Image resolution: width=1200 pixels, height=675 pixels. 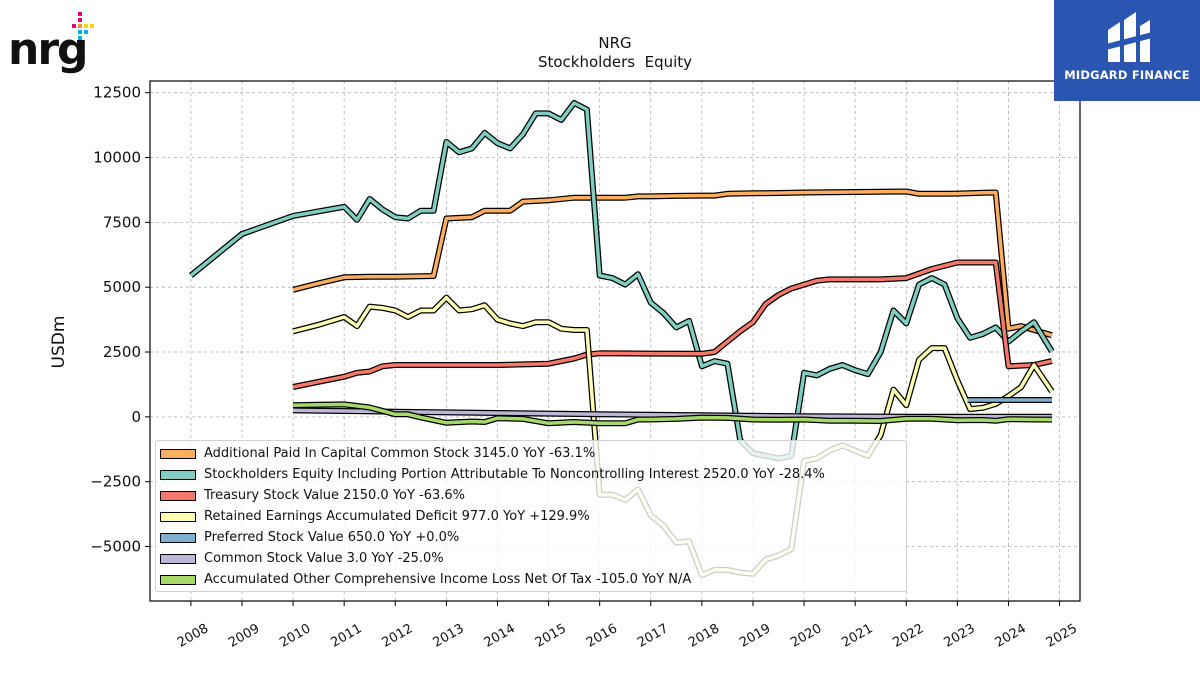 What do you see at coordinates (122, 287) in the screenshot?
I see `y-tick-label: 5000` at bounding box center [122, 287].